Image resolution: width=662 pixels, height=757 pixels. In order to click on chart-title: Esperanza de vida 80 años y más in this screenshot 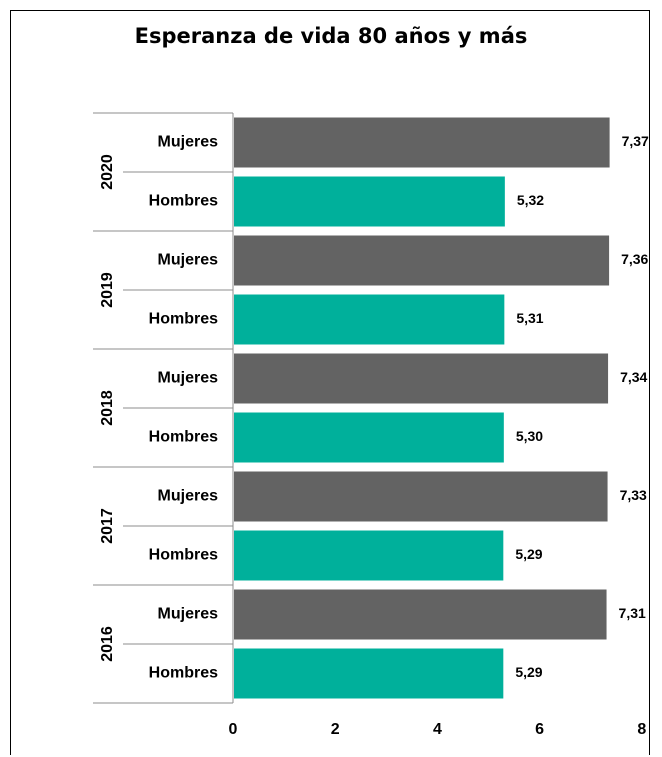, I will do `click(331, 36)`.